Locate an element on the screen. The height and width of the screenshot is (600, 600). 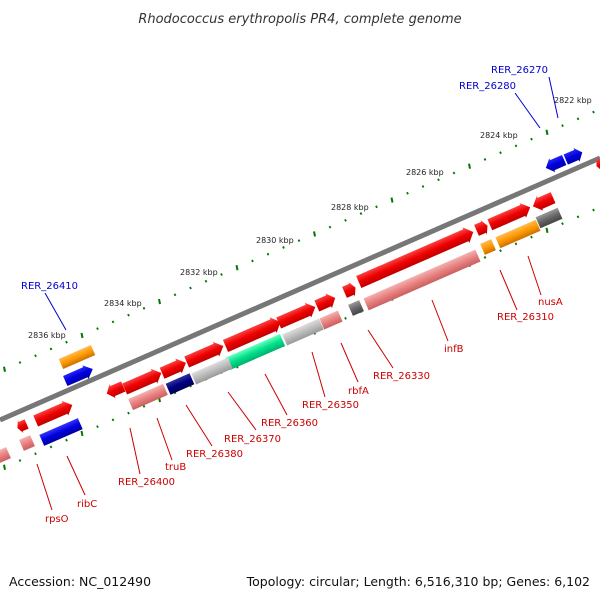
accession-text: Accession: NC_012490 is located at coordinates (80, 581).